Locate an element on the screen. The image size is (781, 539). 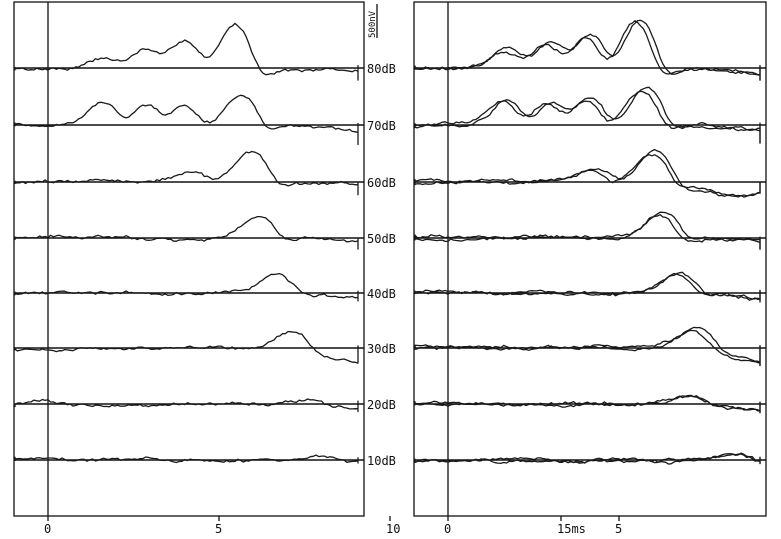
scale-bar-label: 500nV is located at coordinates (373, 24).